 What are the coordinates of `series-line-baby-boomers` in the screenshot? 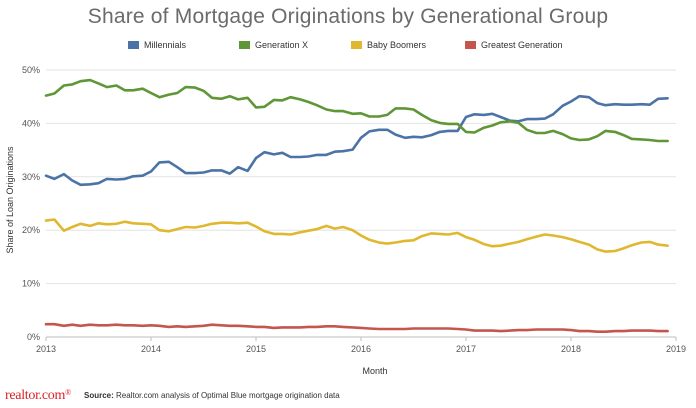 It's located at (356, 235).